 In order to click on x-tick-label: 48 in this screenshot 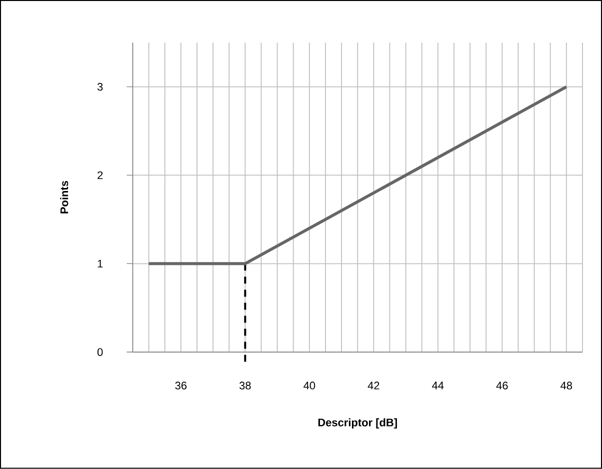, I will do `click(566, 386)`.